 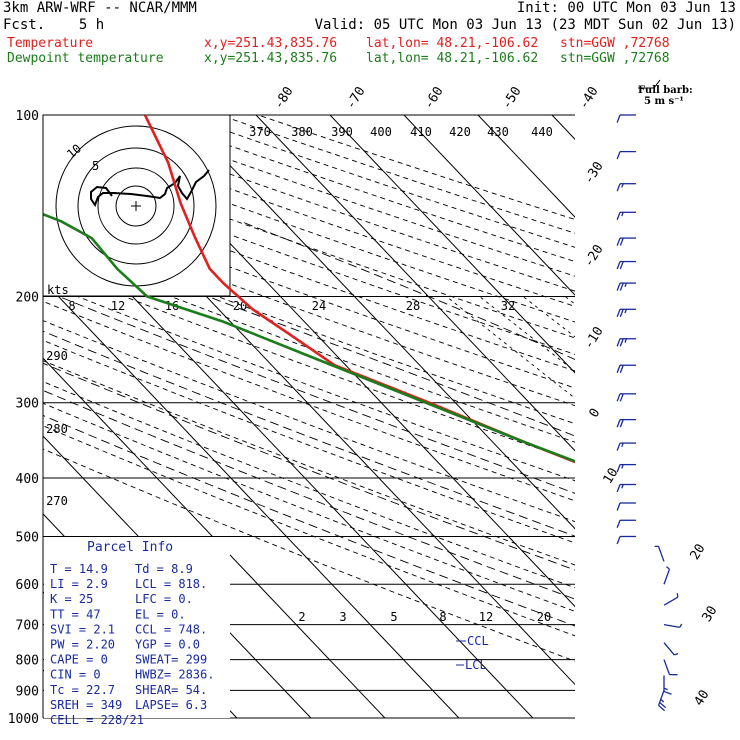 What do you see at coordinates (302, 132) in the screenshot?
I see `theta-label: 380` at bounding box center [302, 132].